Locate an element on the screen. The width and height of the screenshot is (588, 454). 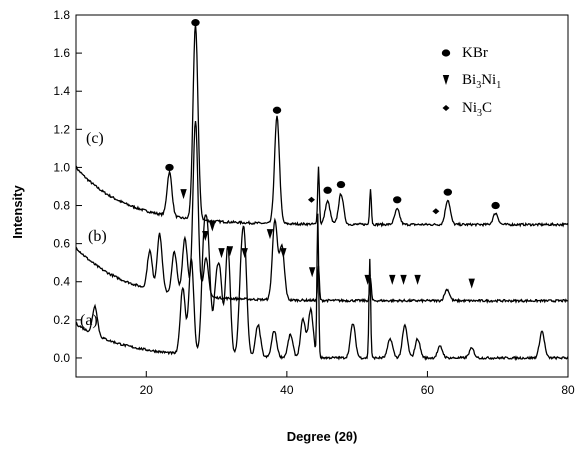
series-label: (a) is located at coordinates (89, 320).